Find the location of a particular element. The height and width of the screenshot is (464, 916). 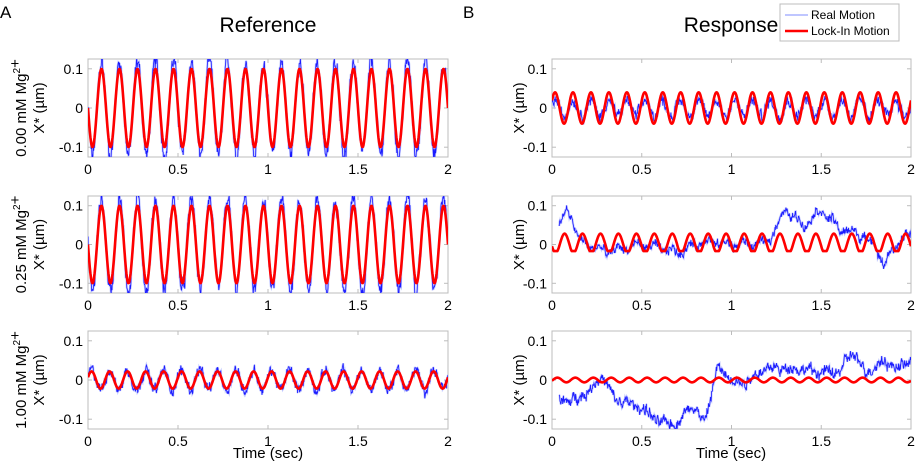

x-axis-label-left: Time (sec) is located at coordinates (268, 453).